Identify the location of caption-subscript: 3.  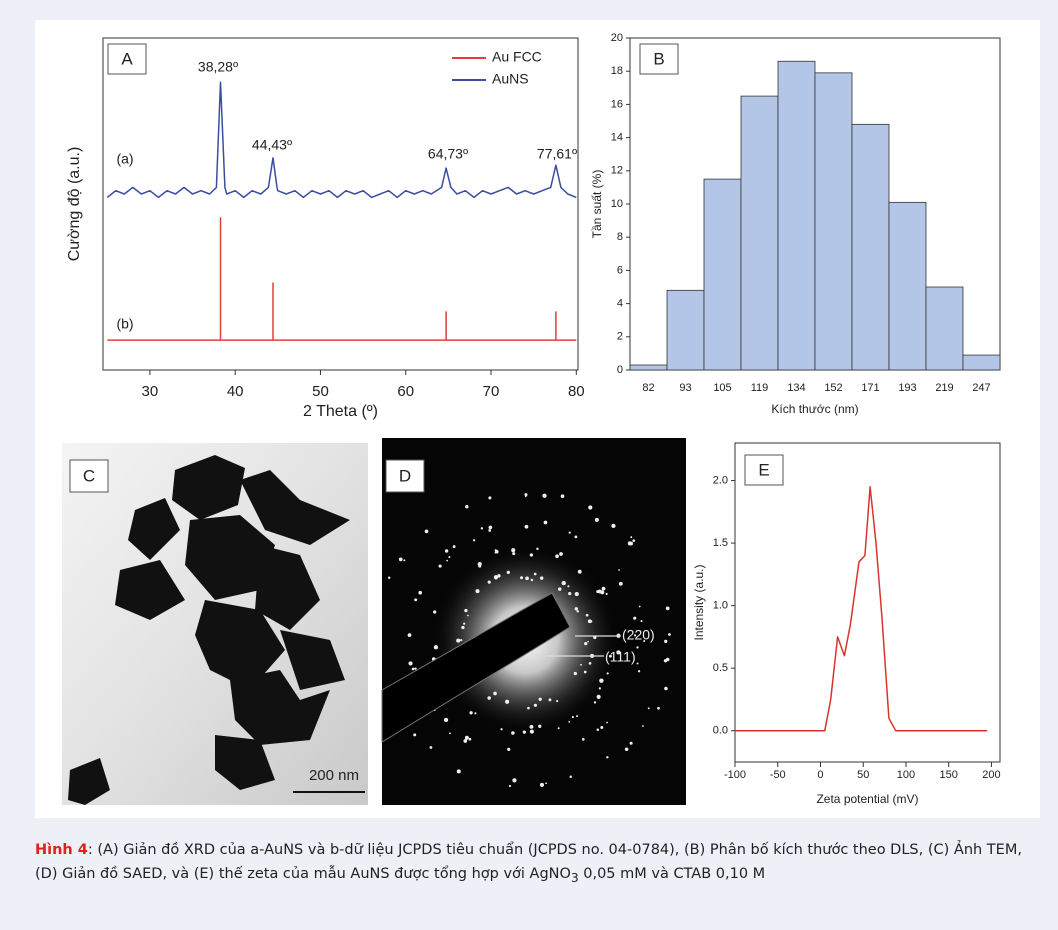
(574, 877).